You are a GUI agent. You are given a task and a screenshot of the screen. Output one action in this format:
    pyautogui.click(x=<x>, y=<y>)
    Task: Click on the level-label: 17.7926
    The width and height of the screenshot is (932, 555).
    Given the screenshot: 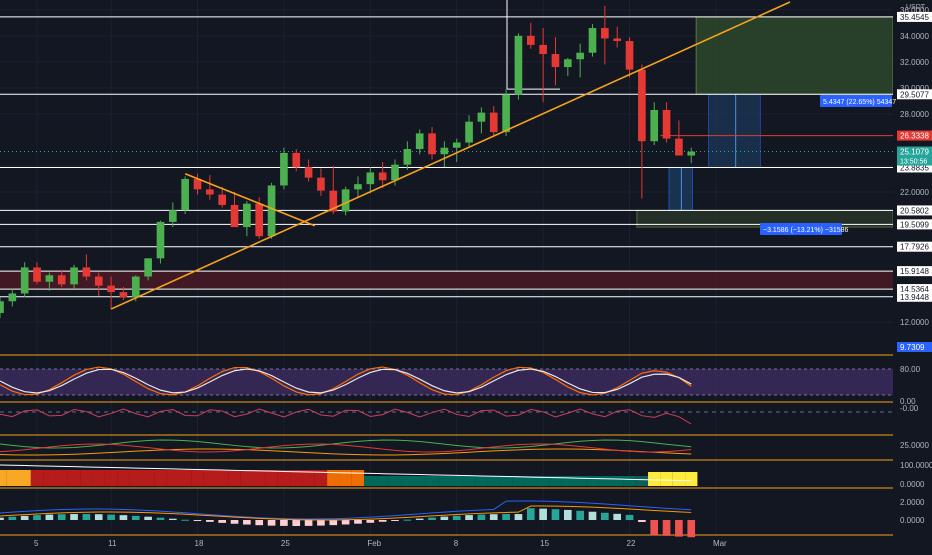 What is the action you would take?
    pyautogui.click(x=914, y=247)
    